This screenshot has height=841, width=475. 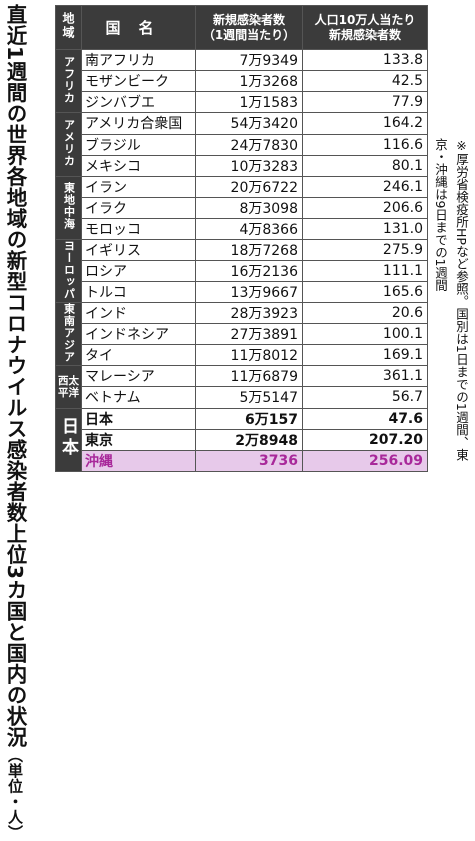 I want to click on per-100k: 246.1, so click(x=365, y=186).